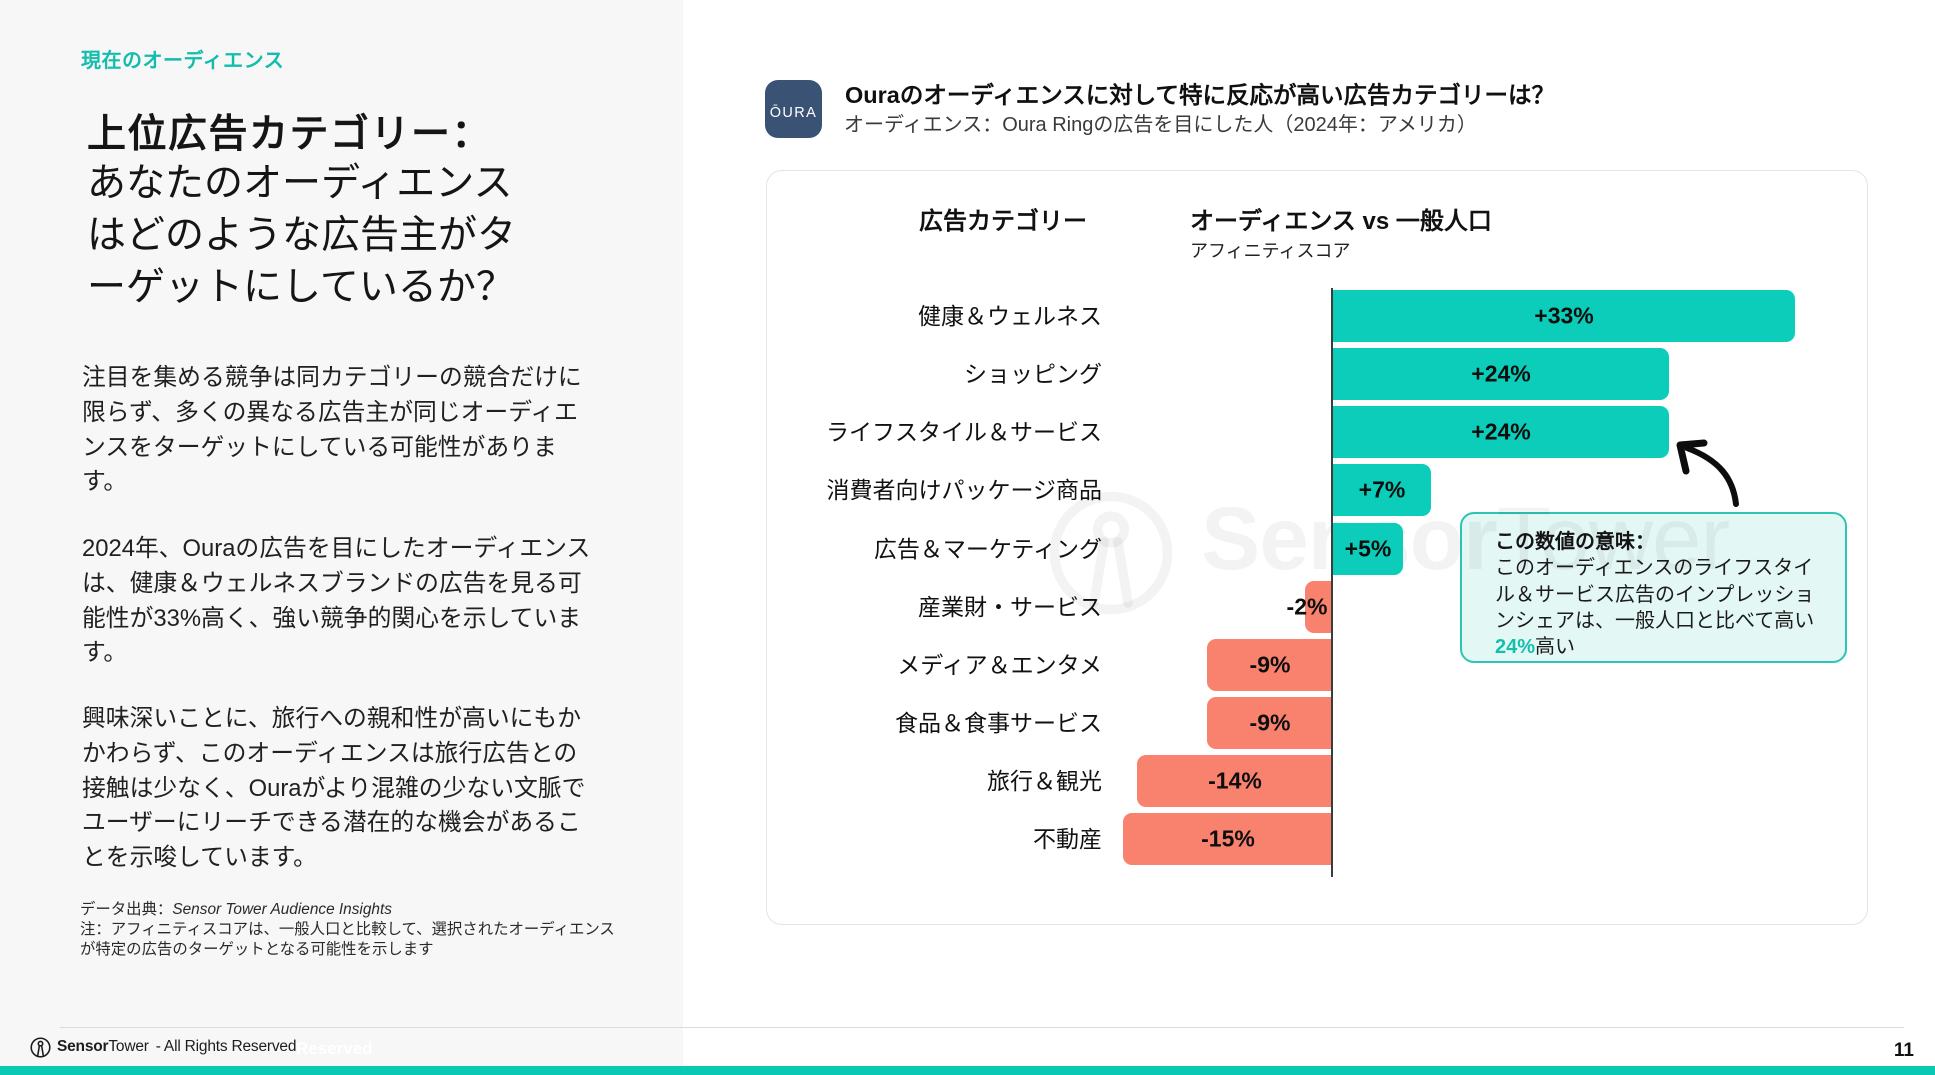 The width and height of the screenshot is (1935, 1075). Describe the element at coordinates (1033, 374) in the screenshot. I see `category-label: ショッピング` at that location.